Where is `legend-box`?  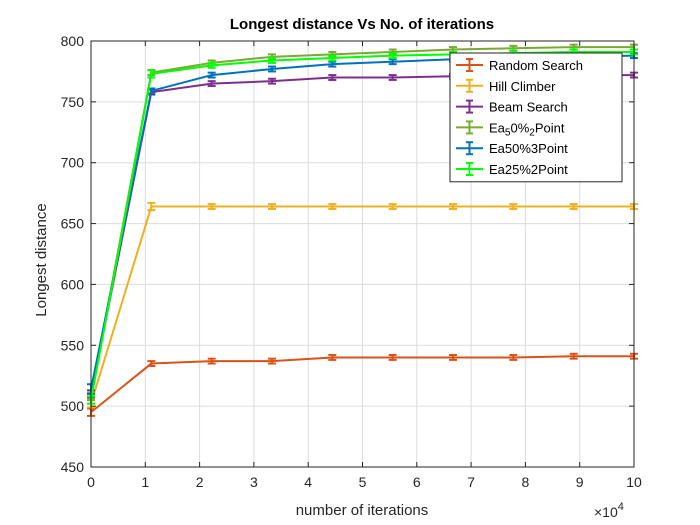
legend-box is located at coordinates (536, 117).